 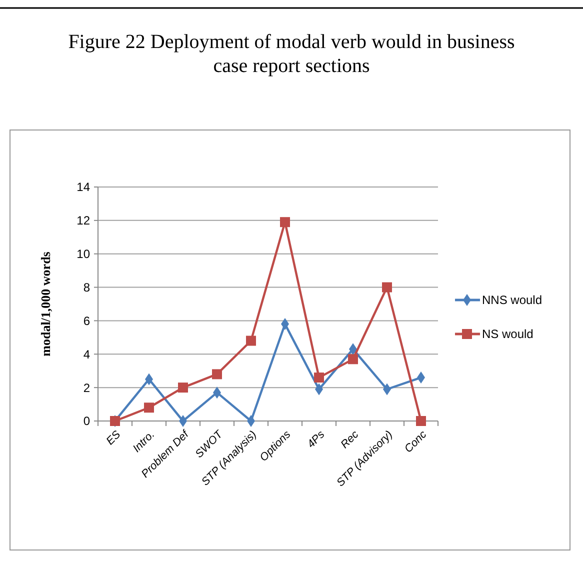 What do you see at coordinates (83, 254) in the screenshot?
I see `y-tick-label: 10` at bounding box center [83, 254].